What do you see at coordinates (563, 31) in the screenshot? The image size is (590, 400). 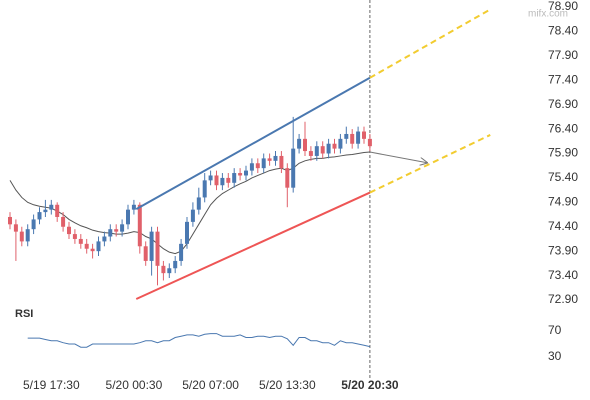 I see `y-tick-label: 78.40` at bounding box center [563, 31].